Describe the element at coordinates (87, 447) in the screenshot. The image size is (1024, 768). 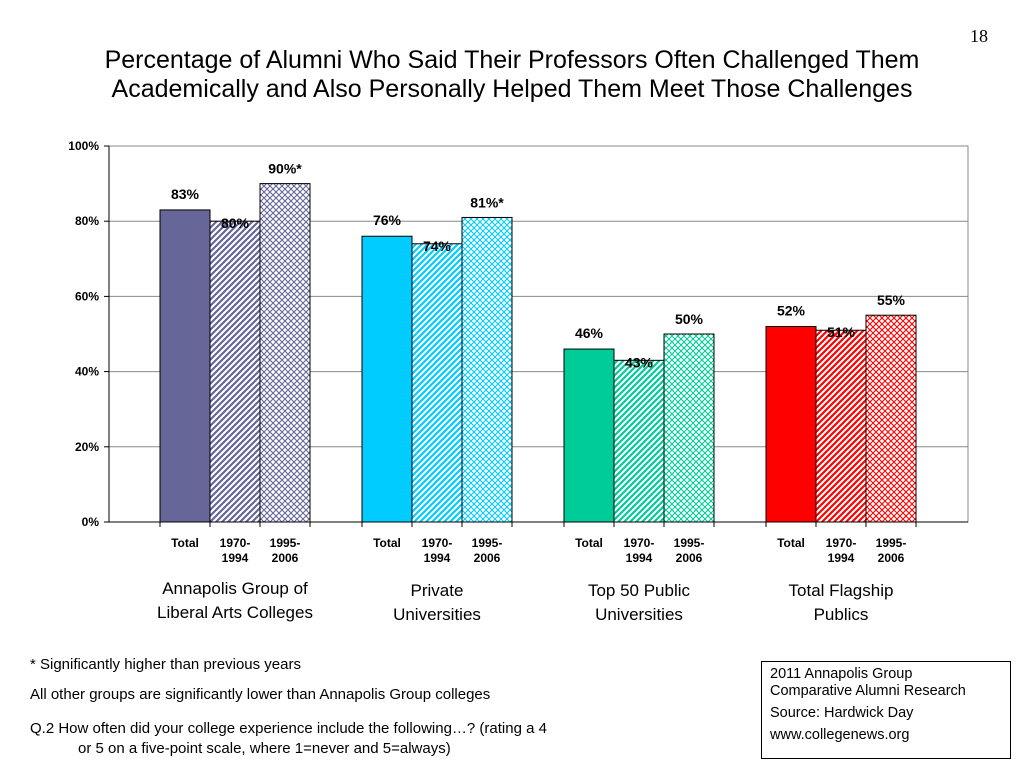
I see `y-tick-label: 20%` at that location.